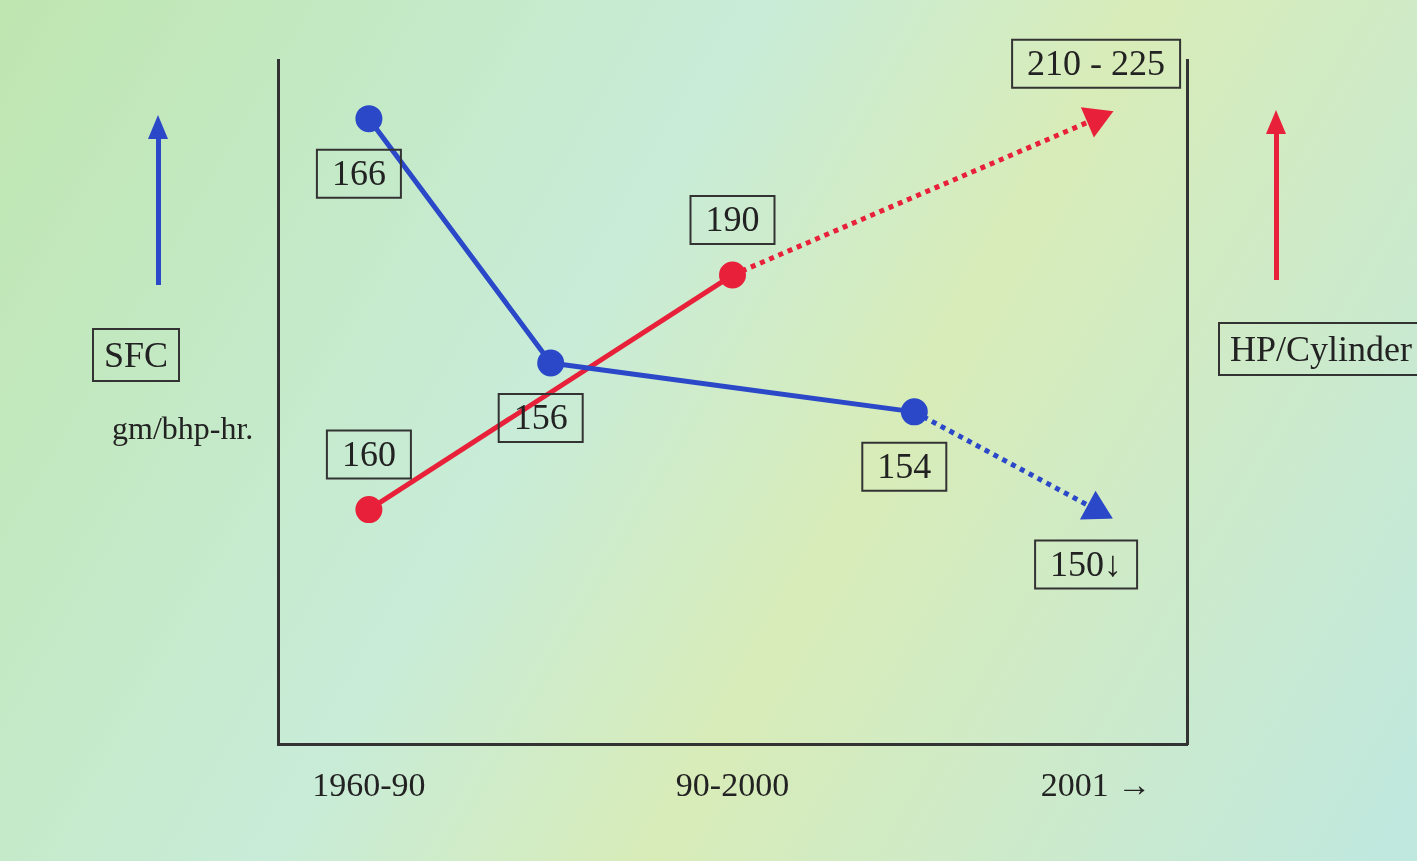 The height and width of the screenshot is (861, 1417). Describe the element at coordinates (1096, 63) in the screenshot. I see `data-label: 210 - 225` at that location.